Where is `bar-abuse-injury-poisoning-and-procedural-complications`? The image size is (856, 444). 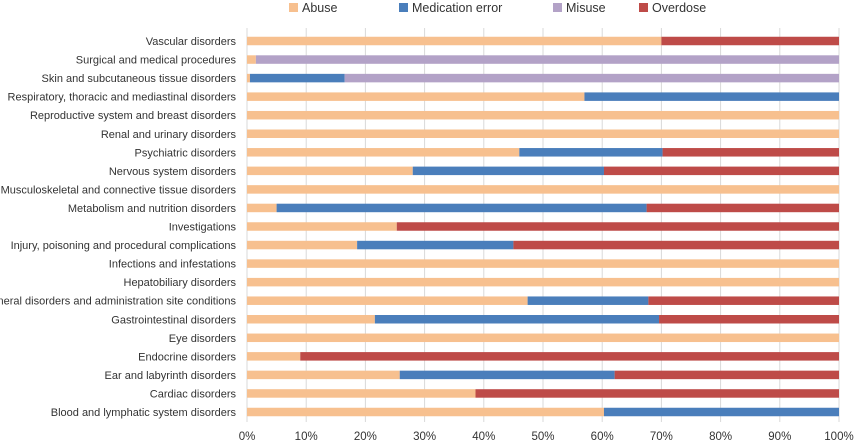
bar-abuse-injury-poisoning-and-procedural-complications is located at coordinates (302, 245).